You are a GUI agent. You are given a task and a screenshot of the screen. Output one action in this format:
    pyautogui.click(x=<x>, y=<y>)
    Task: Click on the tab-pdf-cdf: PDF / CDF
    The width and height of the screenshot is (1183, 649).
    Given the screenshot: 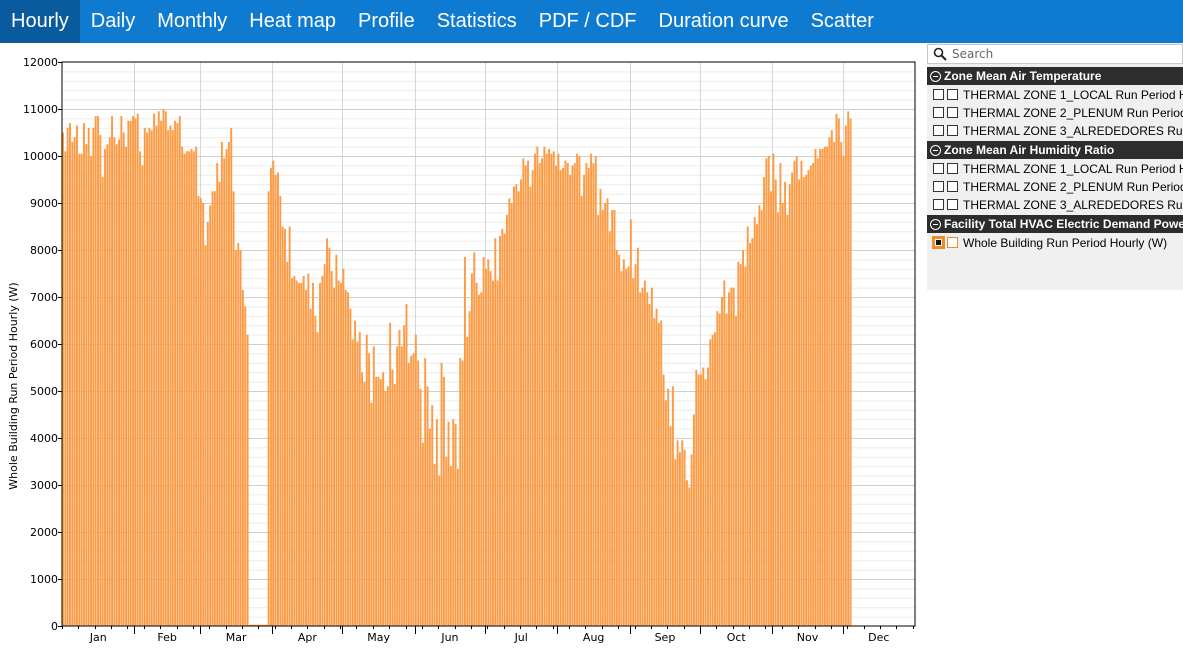 What is the action you would take?
    pyautogui.click(x=587, y=21)
    